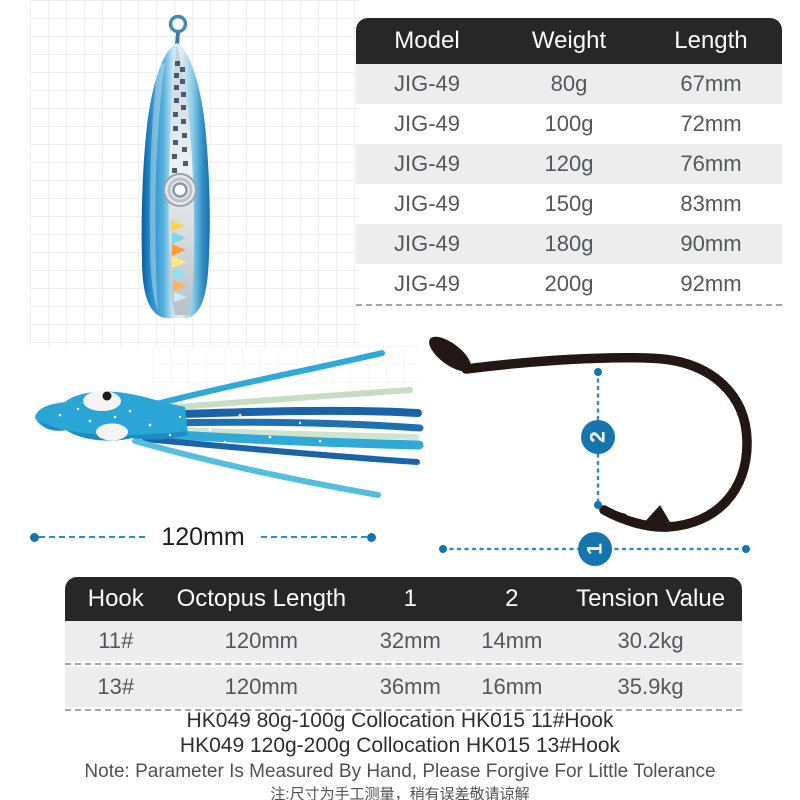 The height and width of the screenshot is (800, 800). Describe the element at coordinates (400, 720) in the screenshot. I see `collocation-line-1: HK049 80g-100g Collocation HK015 11#Hook` at that location.